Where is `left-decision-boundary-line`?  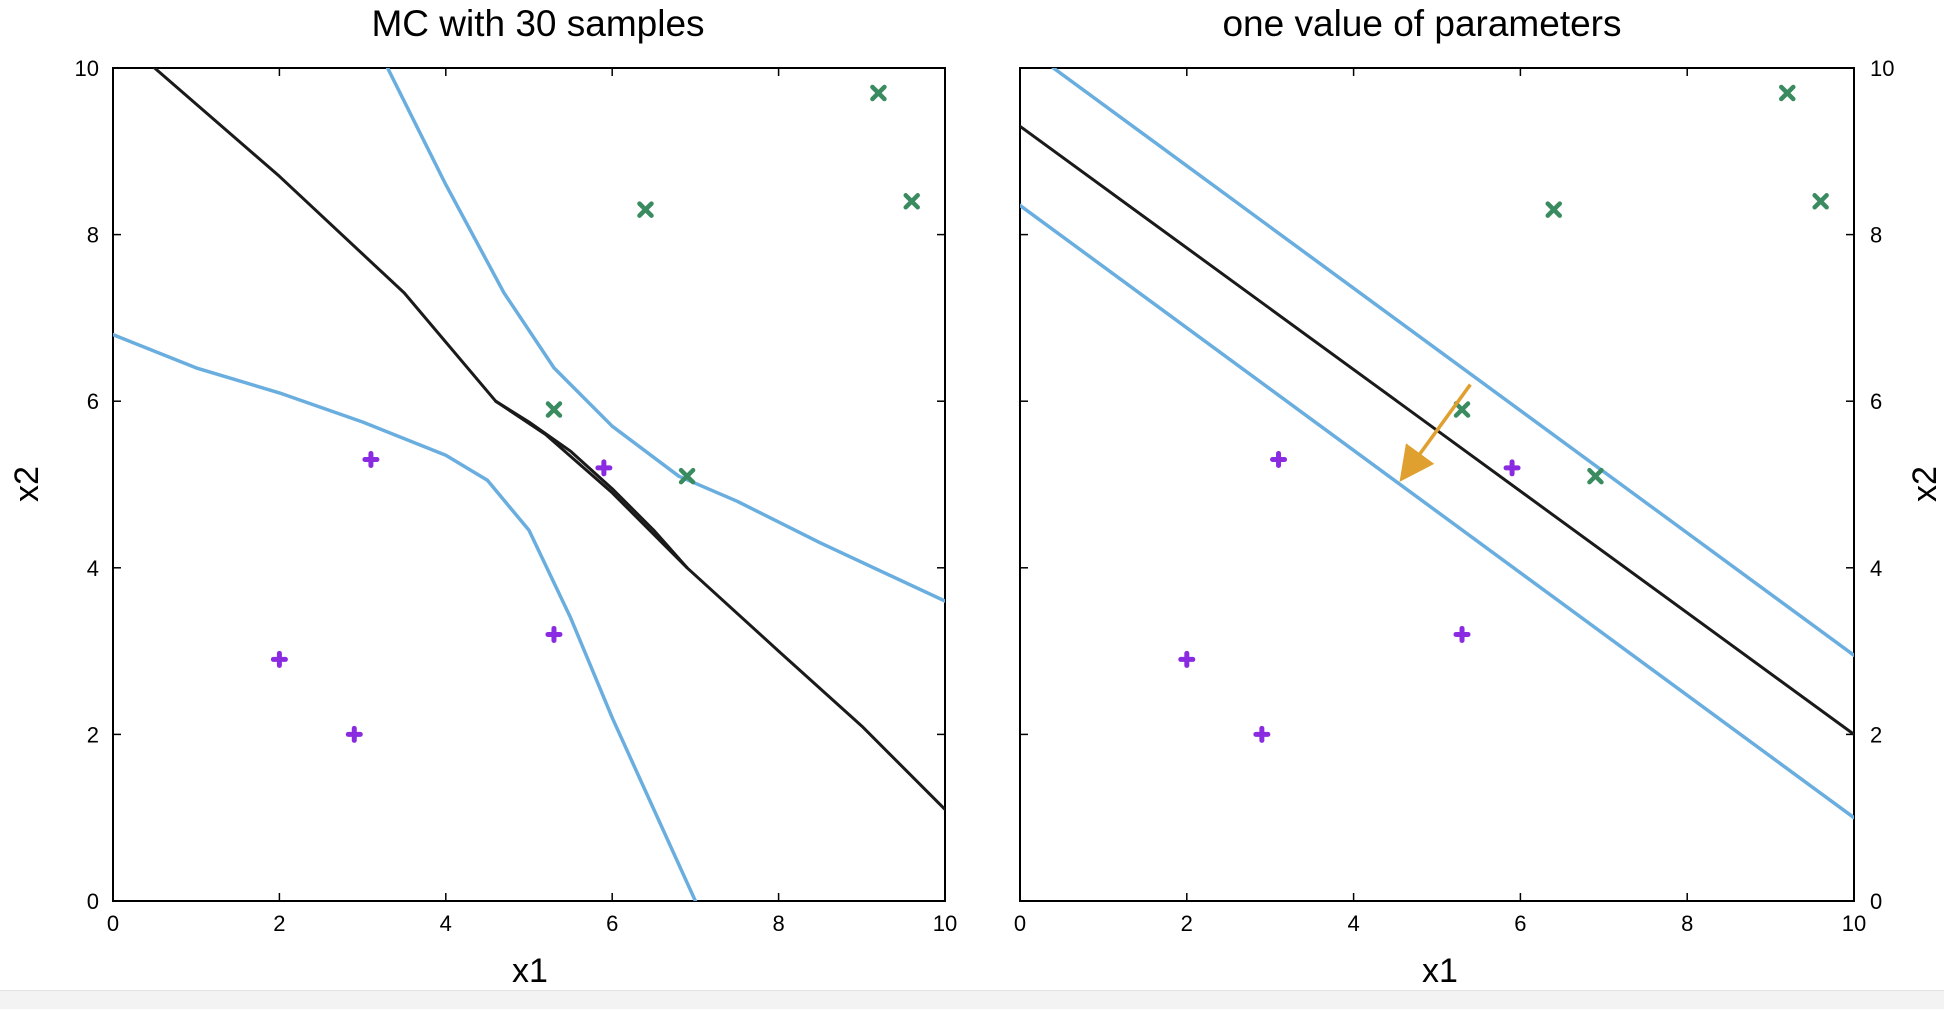
left-decision-boundary-line is located at coordinates (591, 484).